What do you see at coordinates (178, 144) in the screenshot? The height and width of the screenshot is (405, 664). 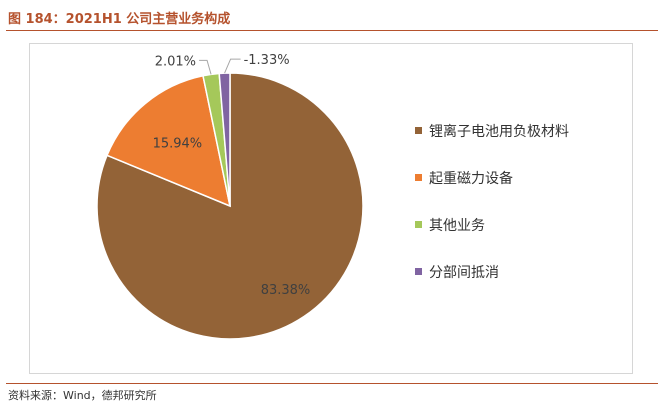 I see `data-label: 15.94%` at bounding box center [178, 144].